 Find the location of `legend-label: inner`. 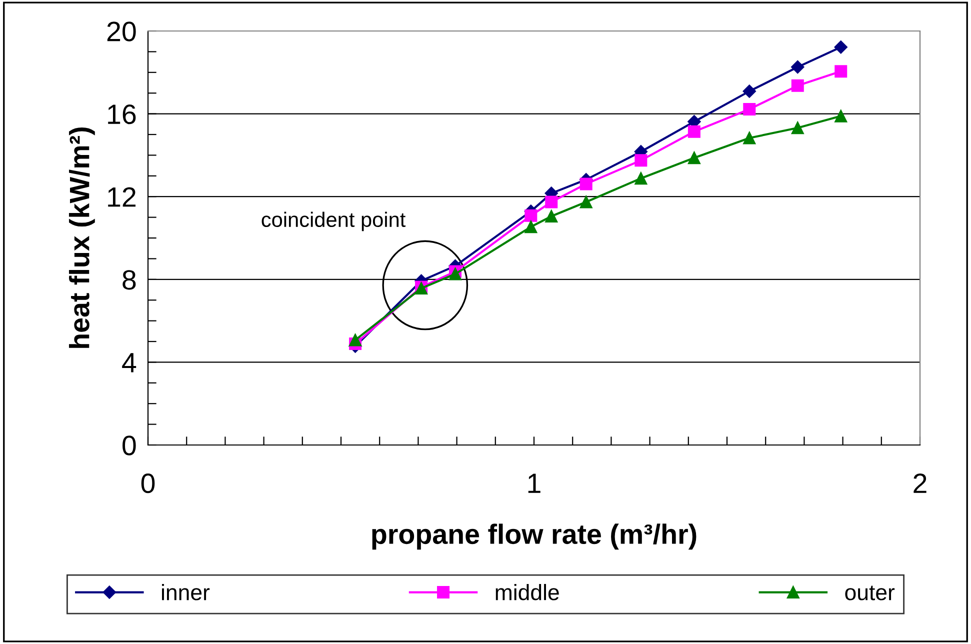

legend-label: inner is located at coordinates (186, 592).